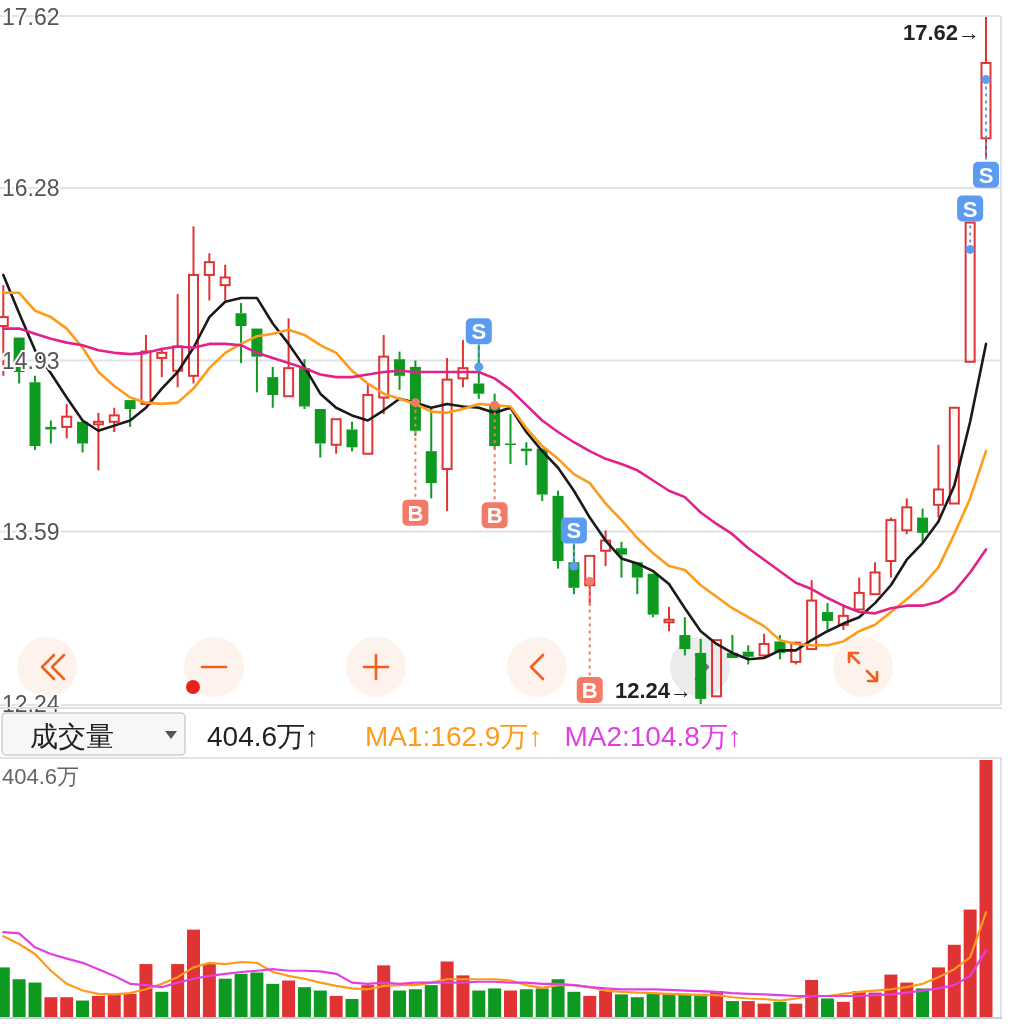 The image size is (1018, 1024). What do you see at coordinates (263, 736) in the screenshot?
I see `text: 404.6万↑` at bounding box center [263, 736].